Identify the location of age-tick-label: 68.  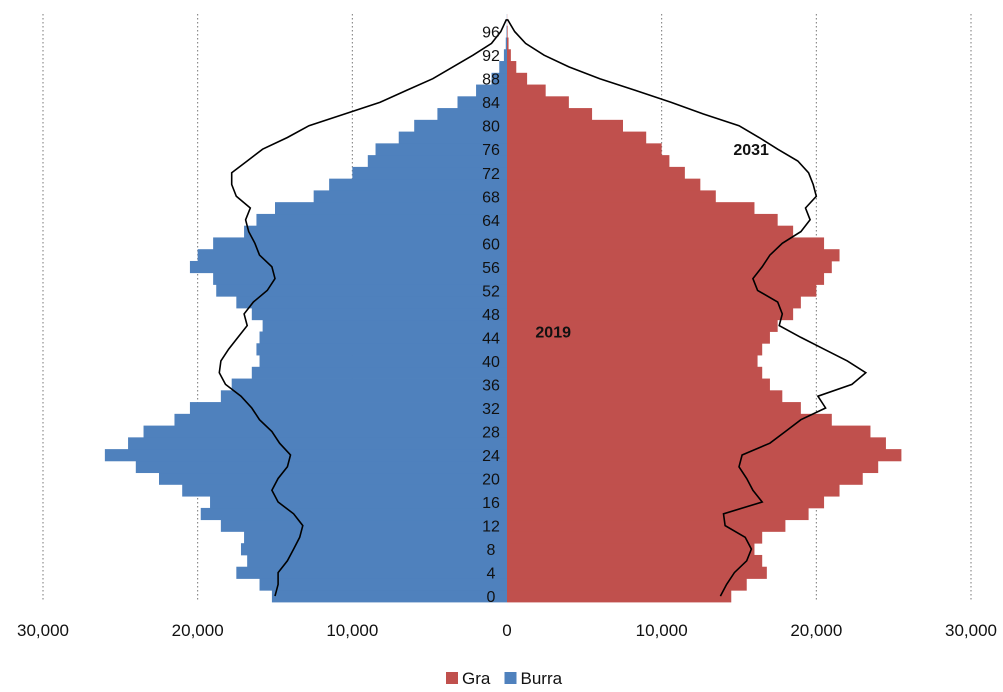
(491, 197).